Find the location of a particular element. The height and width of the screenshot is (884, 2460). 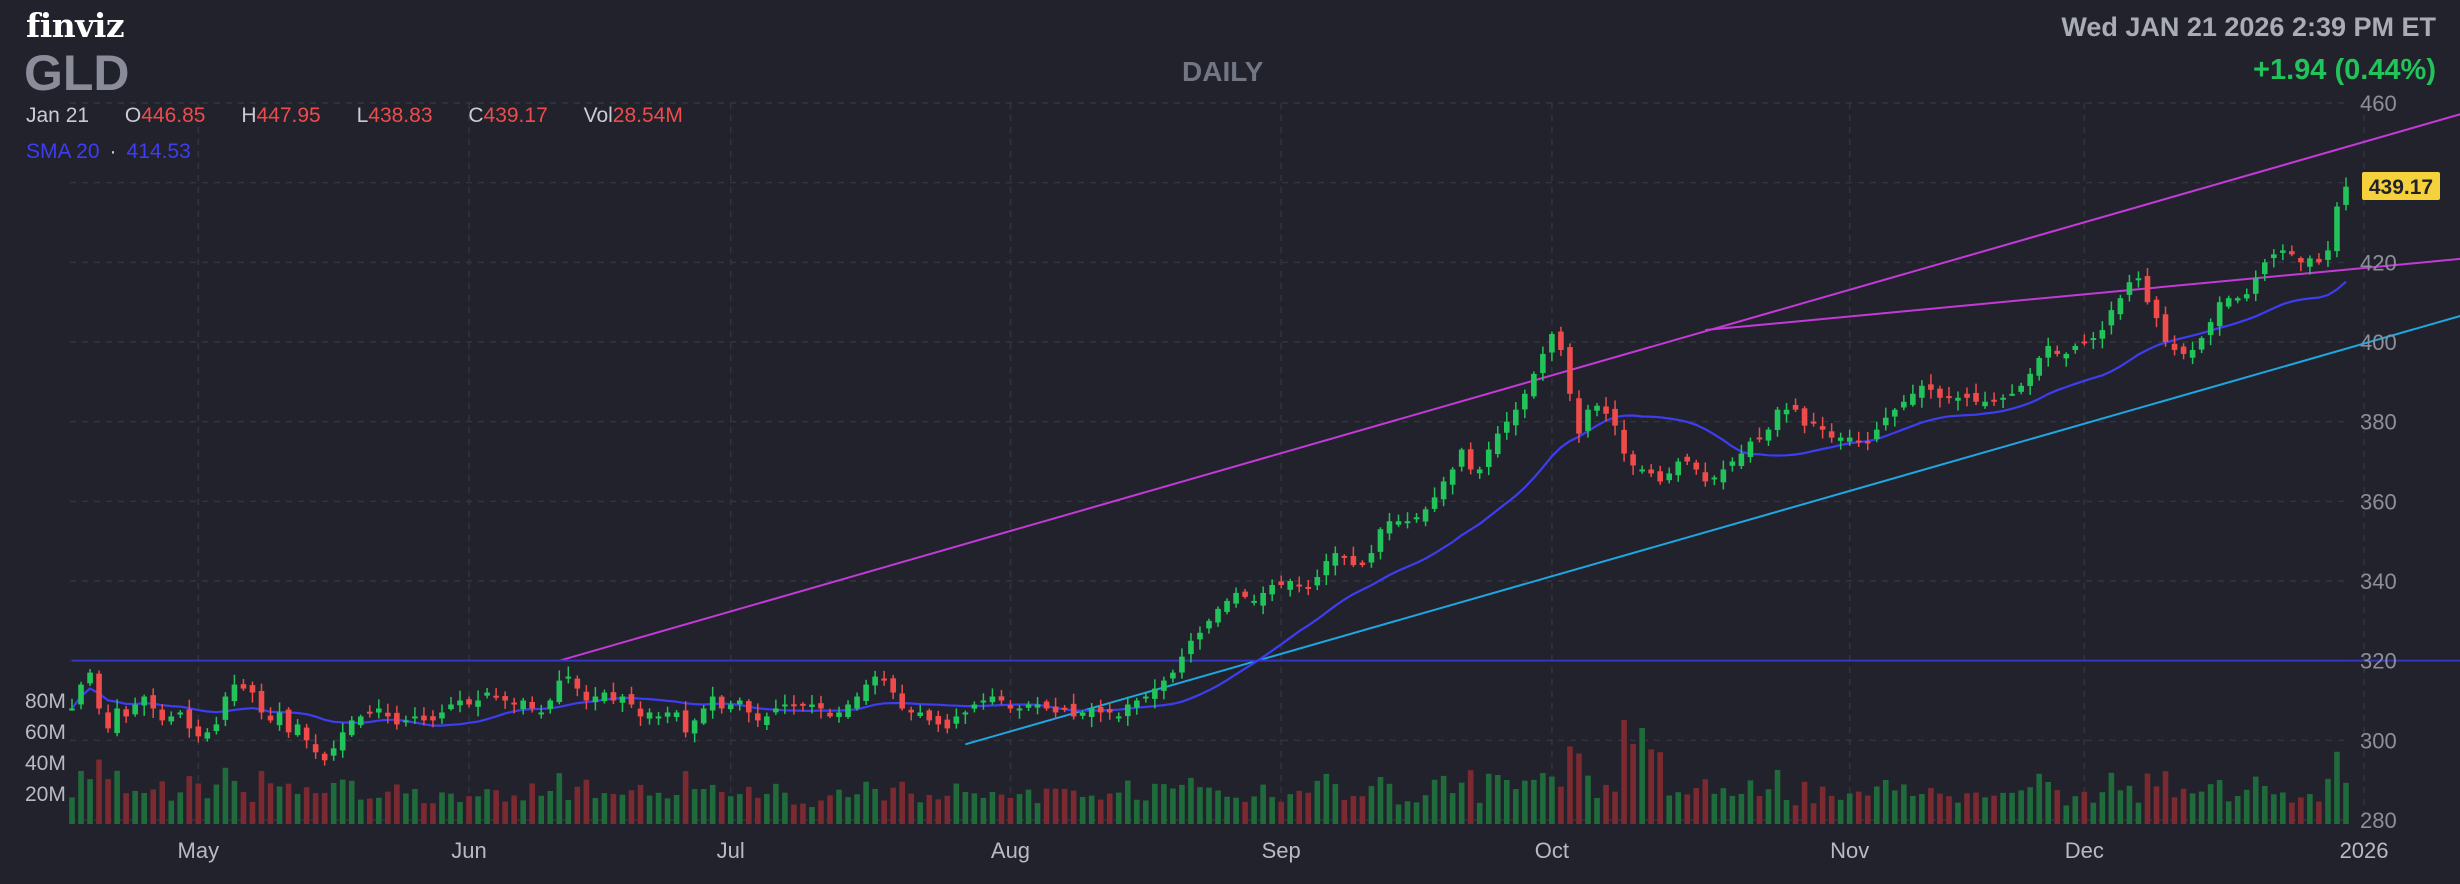

price-tick-label: 360 is located at coordinates (2378, 501).